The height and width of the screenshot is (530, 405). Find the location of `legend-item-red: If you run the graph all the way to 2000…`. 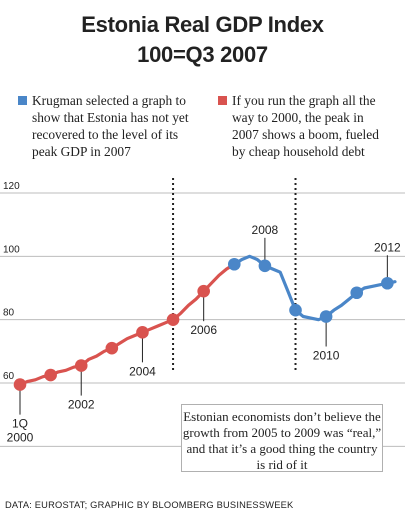

legend-item-red: If you run the graph all the way to 2000… is located at coordinates (305, 126).